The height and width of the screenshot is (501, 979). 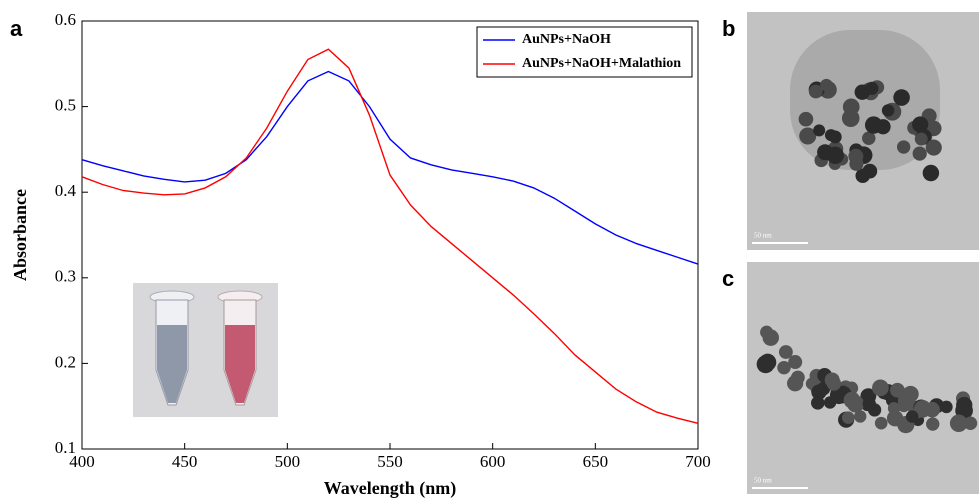 I want to click on tem-image-c: 50 nm, so click(x=863, y=378).